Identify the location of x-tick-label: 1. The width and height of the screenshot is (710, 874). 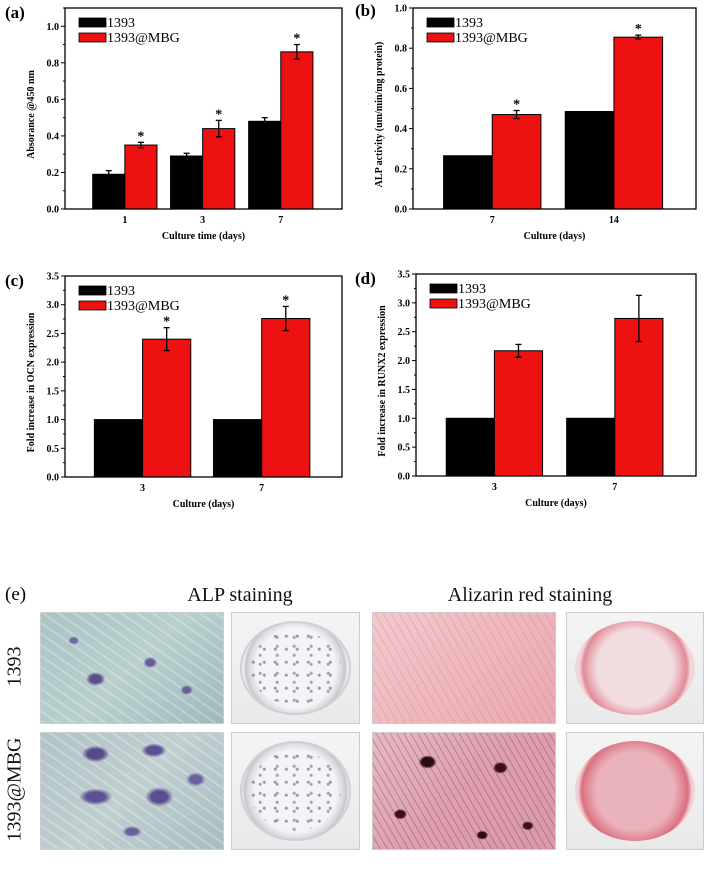
(124, 220).